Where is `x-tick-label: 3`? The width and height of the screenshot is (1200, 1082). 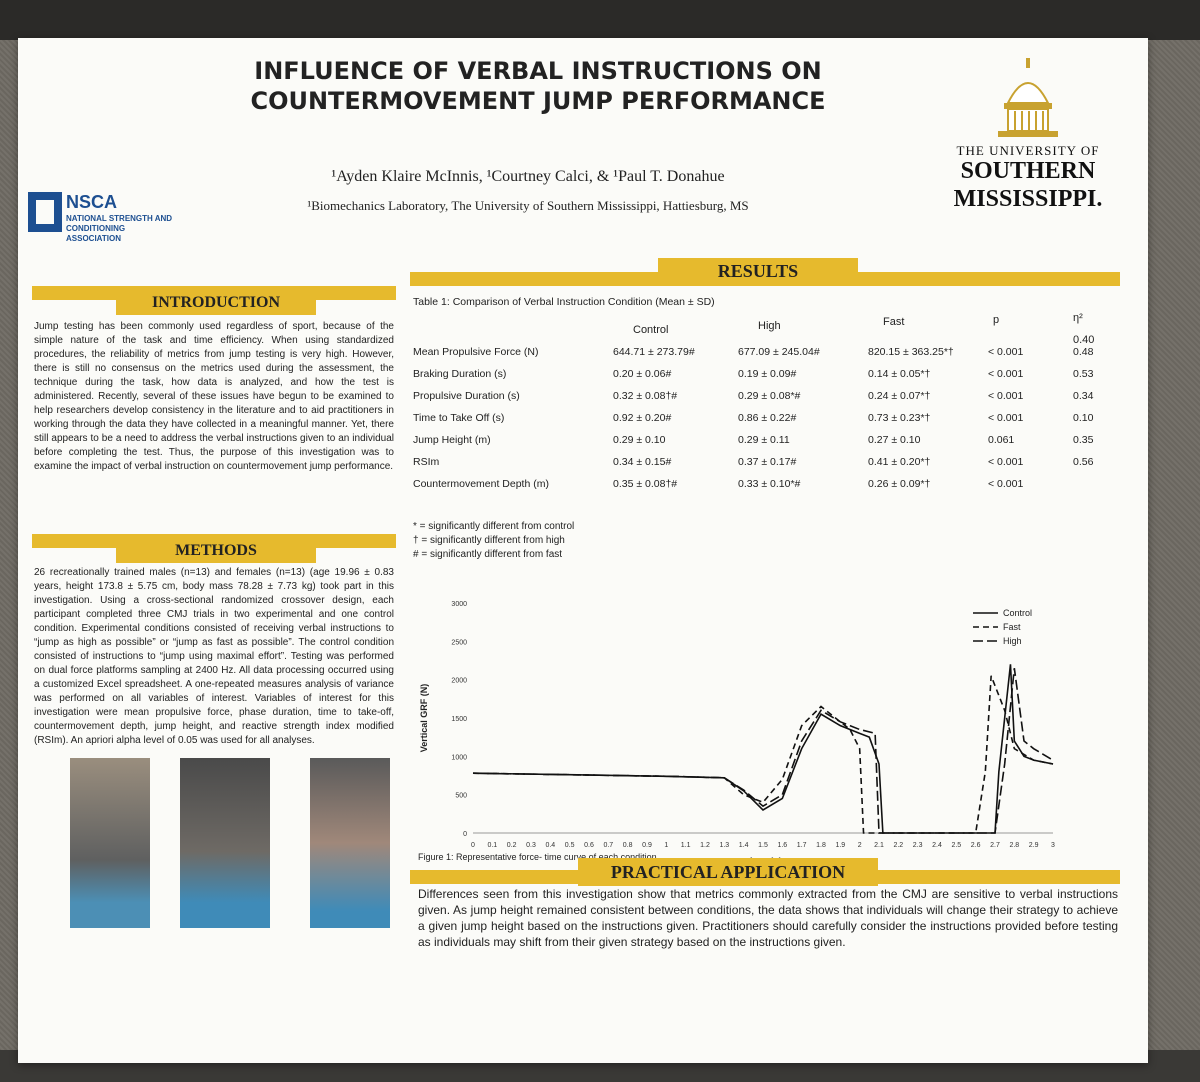
x-tick-label: 3 is located at coordinates (1053, 845).